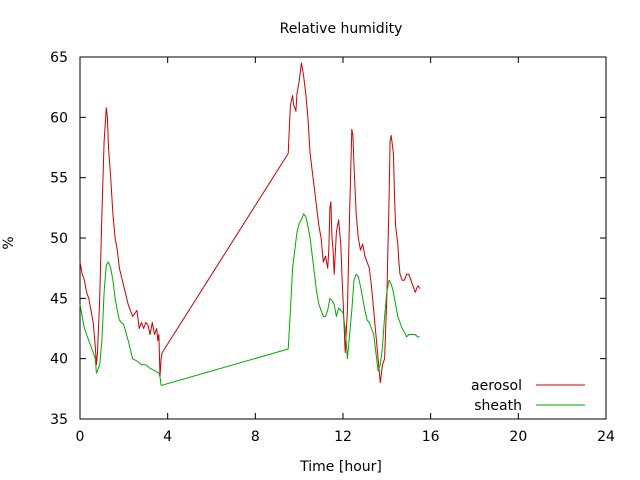 The width and height of the screenshot is (640, 480). I want to click on y-tick-label: 40, so click(59, 360).